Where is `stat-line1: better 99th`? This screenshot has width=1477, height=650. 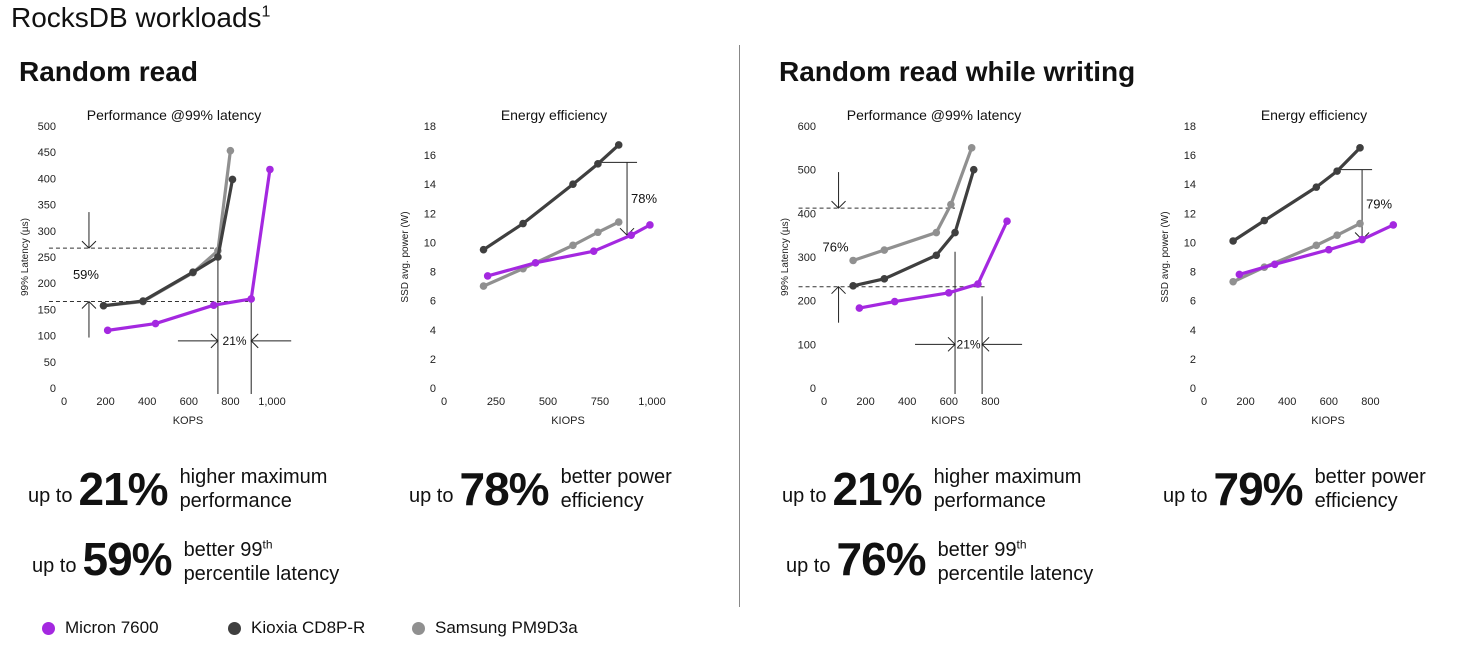
stat-line1: better 99th is located at coordinates (982, 549).